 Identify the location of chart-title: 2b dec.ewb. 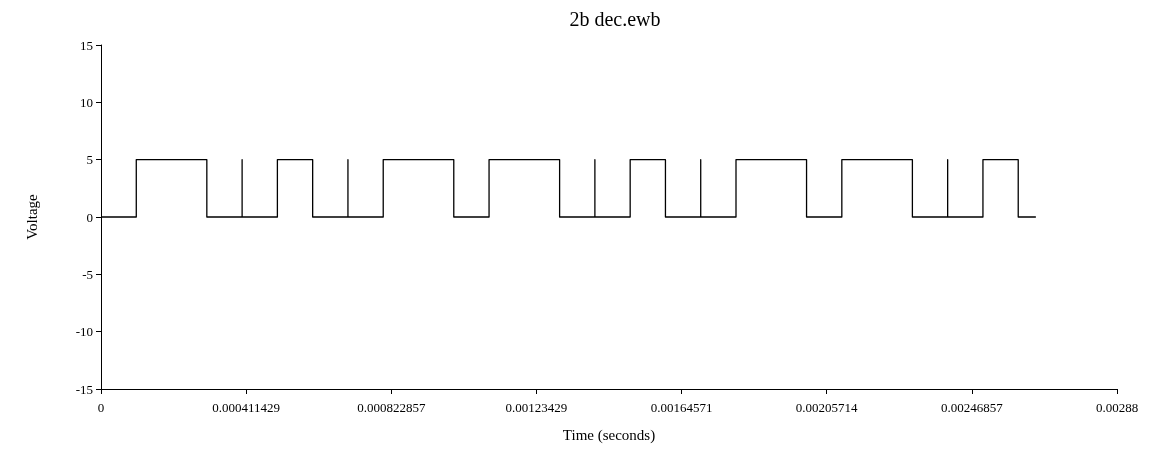
(615, 19).